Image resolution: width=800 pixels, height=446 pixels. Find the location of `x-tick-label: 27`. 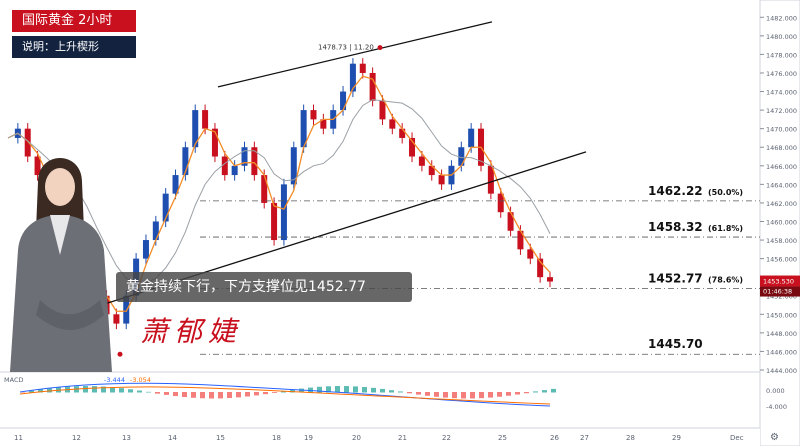

x-tick-label: 27 is located at coordinates (584, 438).